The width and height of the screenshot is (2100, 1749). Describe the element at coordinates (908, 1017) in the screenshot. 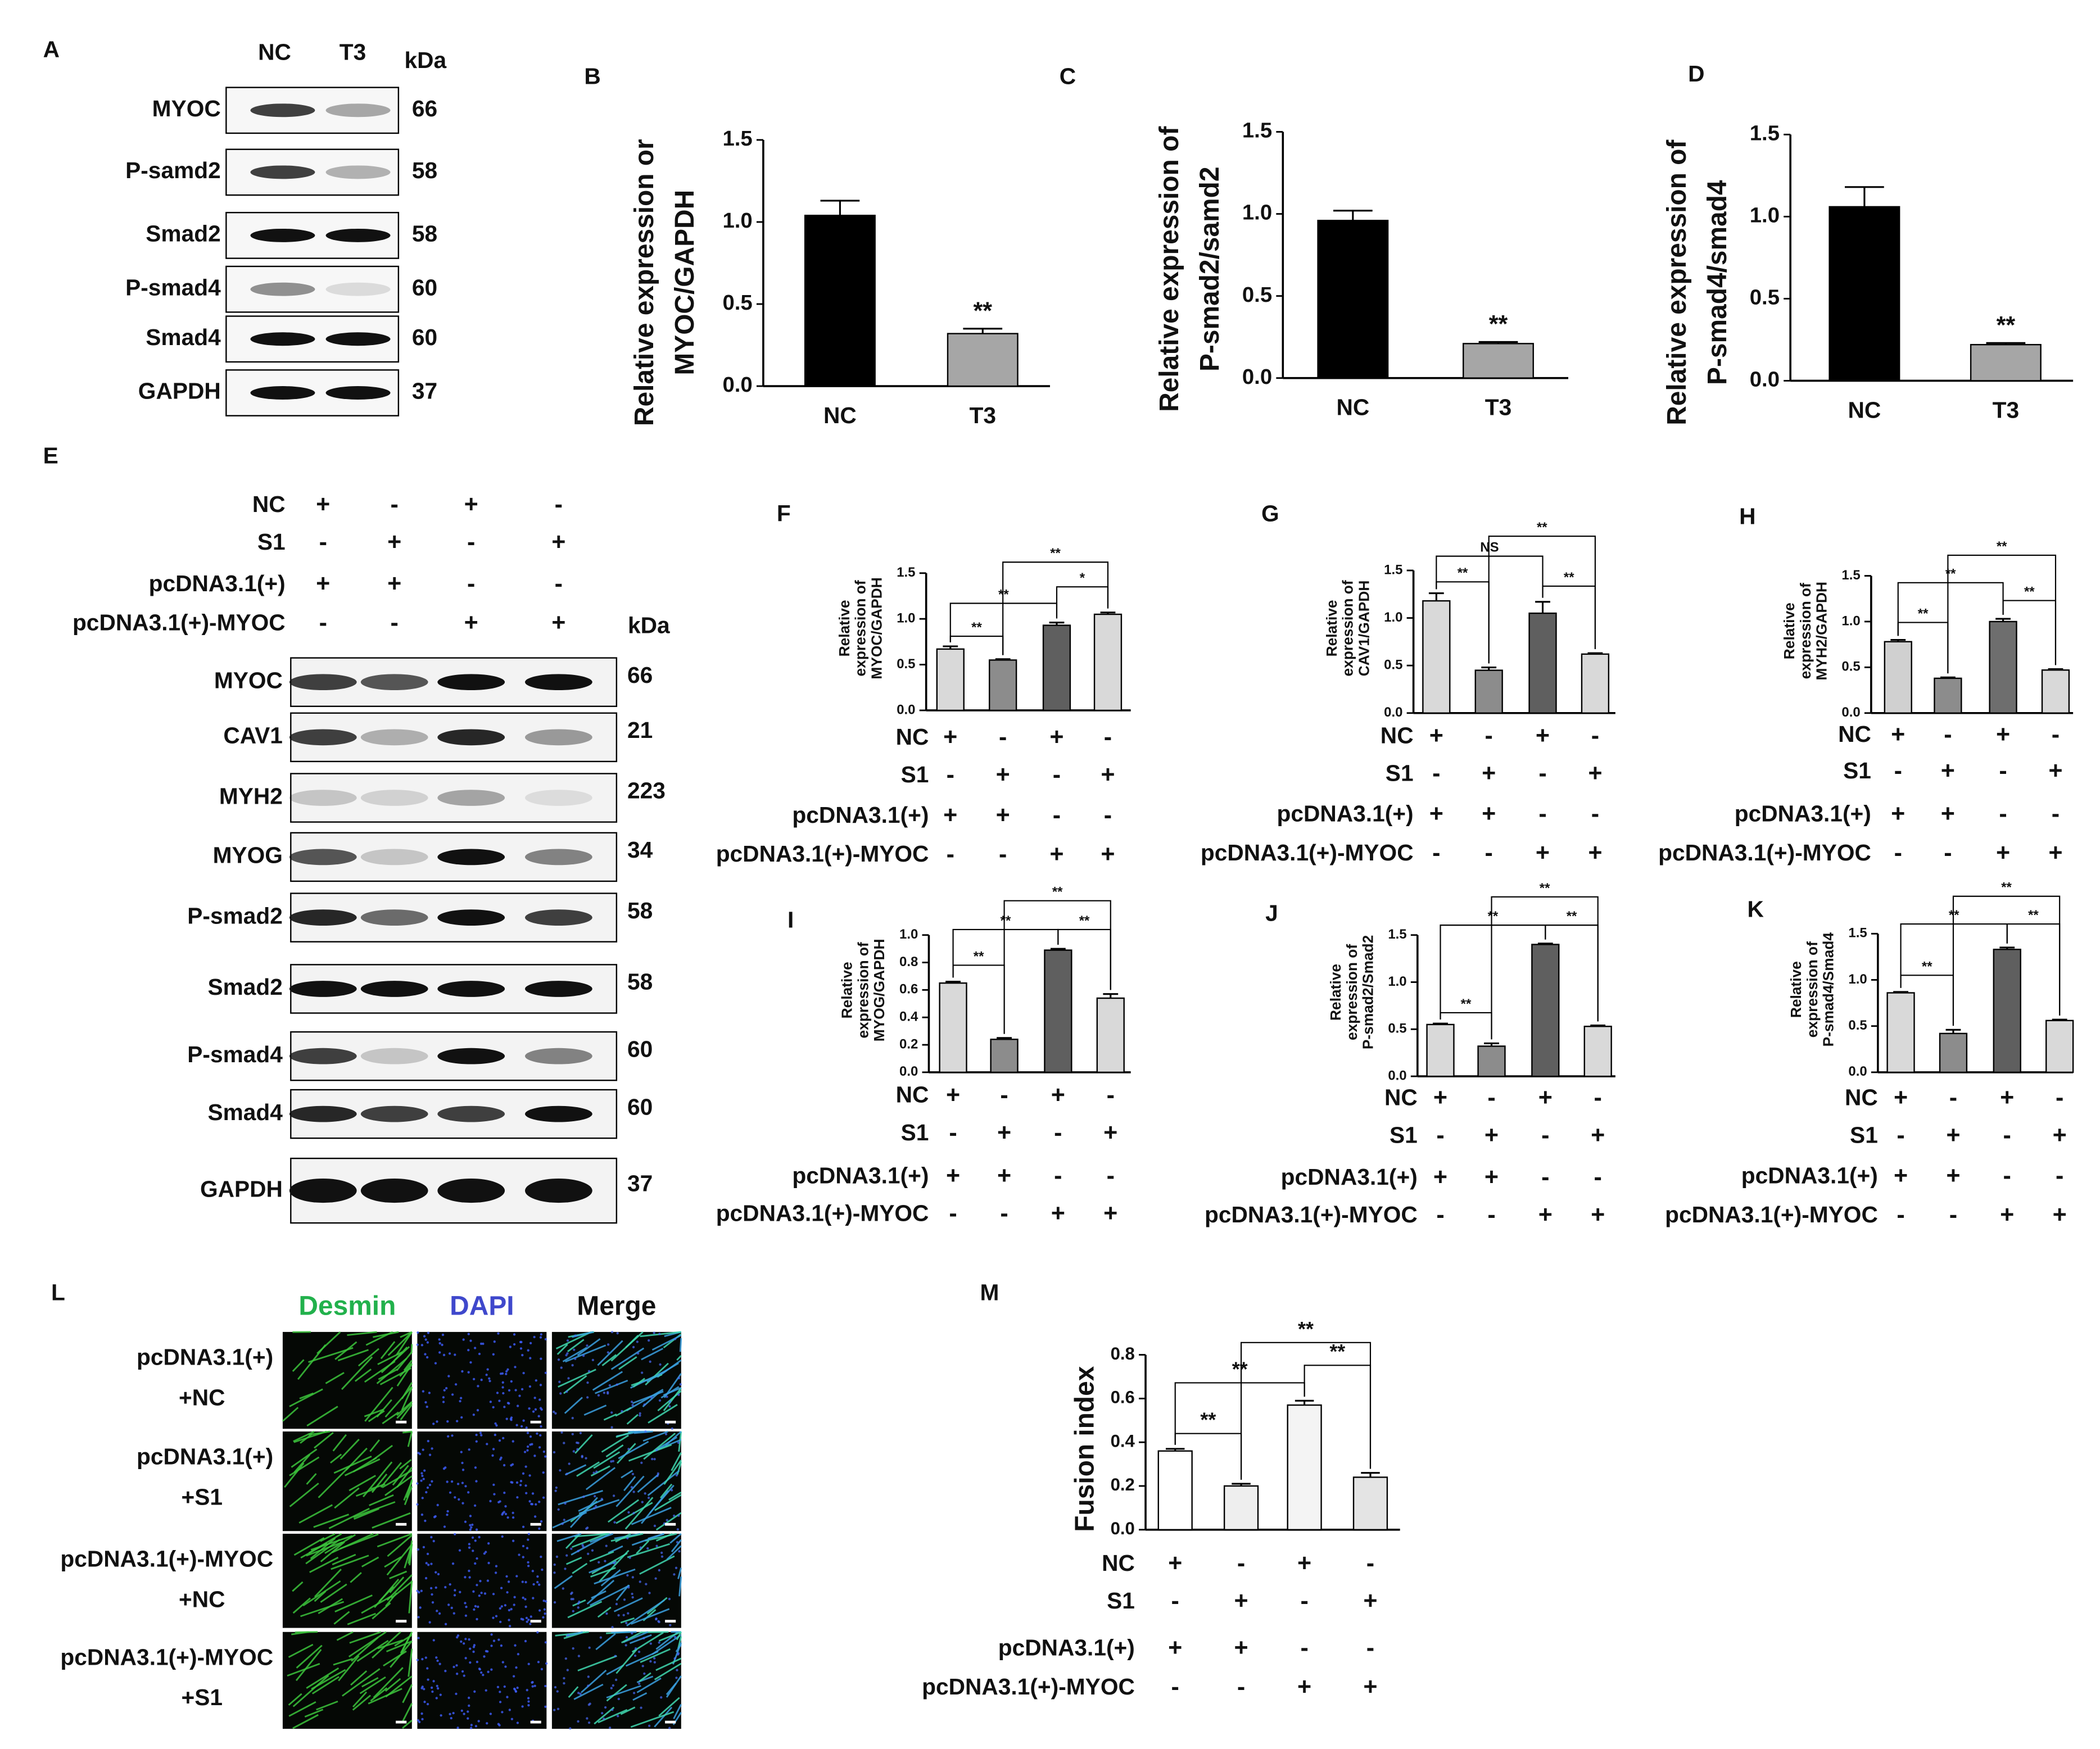

I see `y-tick-label: 0.4` at that location.